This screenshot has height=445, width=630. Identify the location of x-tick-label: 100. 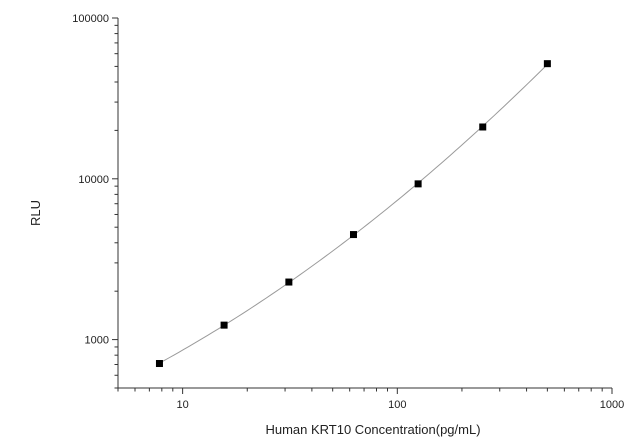
(397, 405).